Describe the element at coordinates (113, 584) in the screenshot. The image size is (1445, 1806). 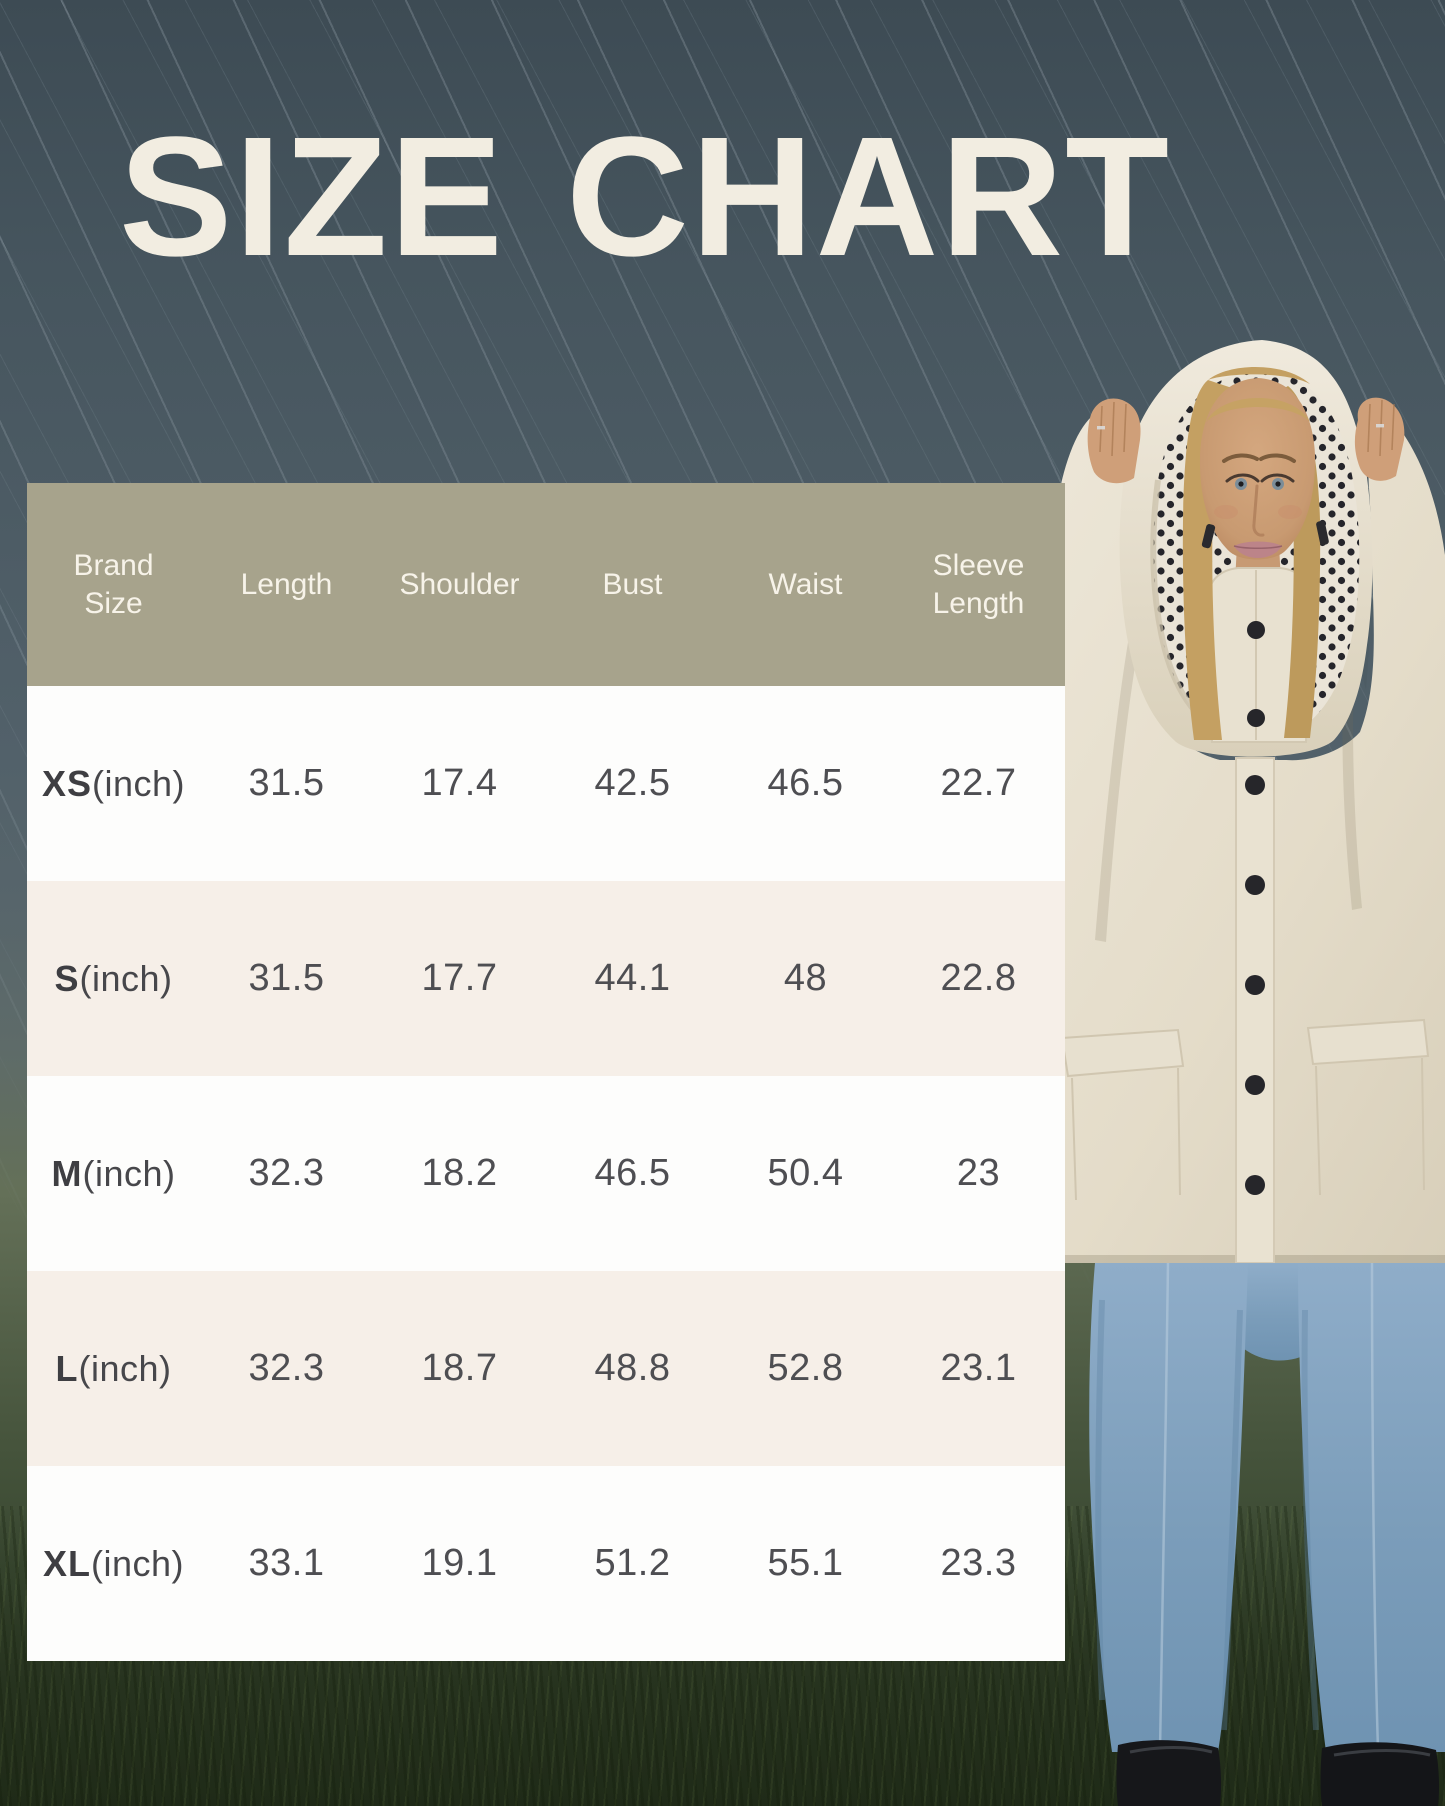
I see `header-cell-brand-size: Brand Size` at that location.